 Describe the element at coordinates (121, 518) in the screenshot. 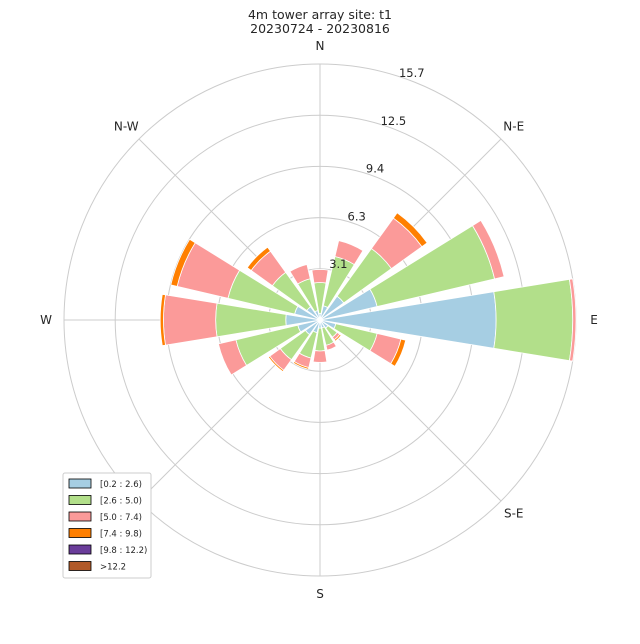

I see `legend-label: [5.0 : 7.4)` at that location.